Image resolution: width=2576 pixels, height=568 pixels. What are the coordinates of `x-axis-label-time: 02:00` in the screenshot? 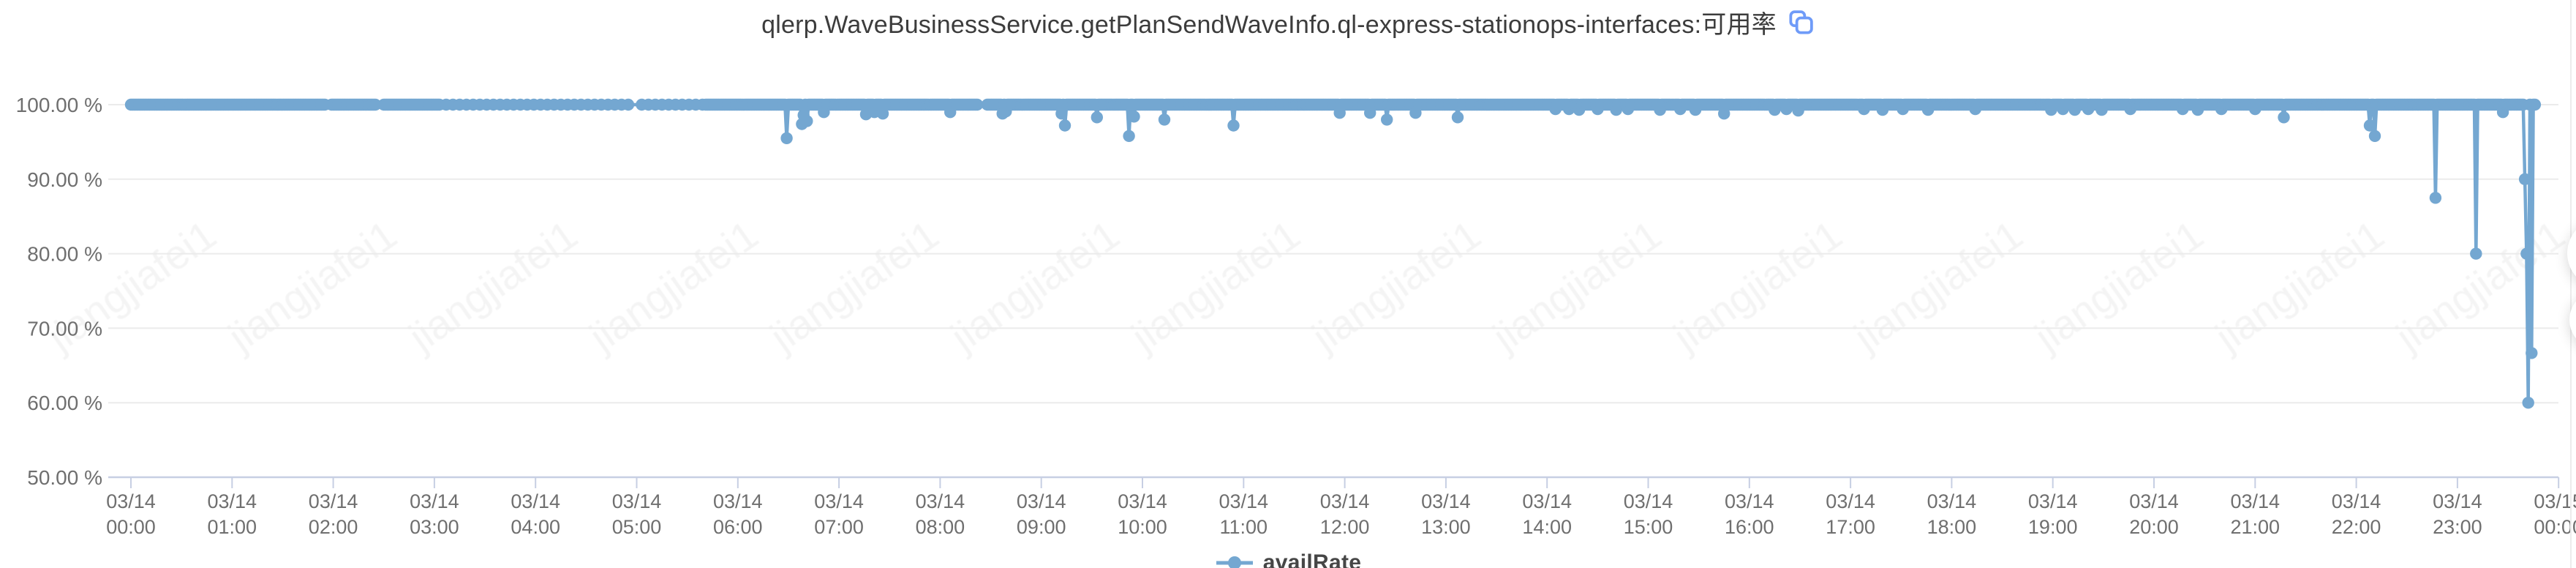 It's located at (333, 527).